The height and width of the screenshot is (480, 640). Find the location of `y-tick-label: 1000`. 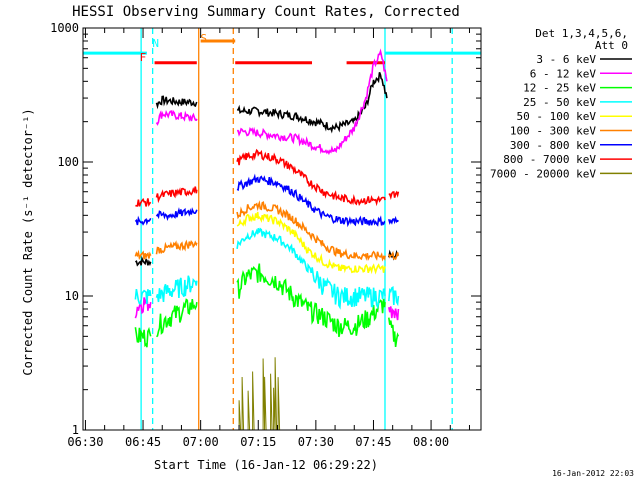

y-tick-label: 1000 is located at coordinates (64, 28).